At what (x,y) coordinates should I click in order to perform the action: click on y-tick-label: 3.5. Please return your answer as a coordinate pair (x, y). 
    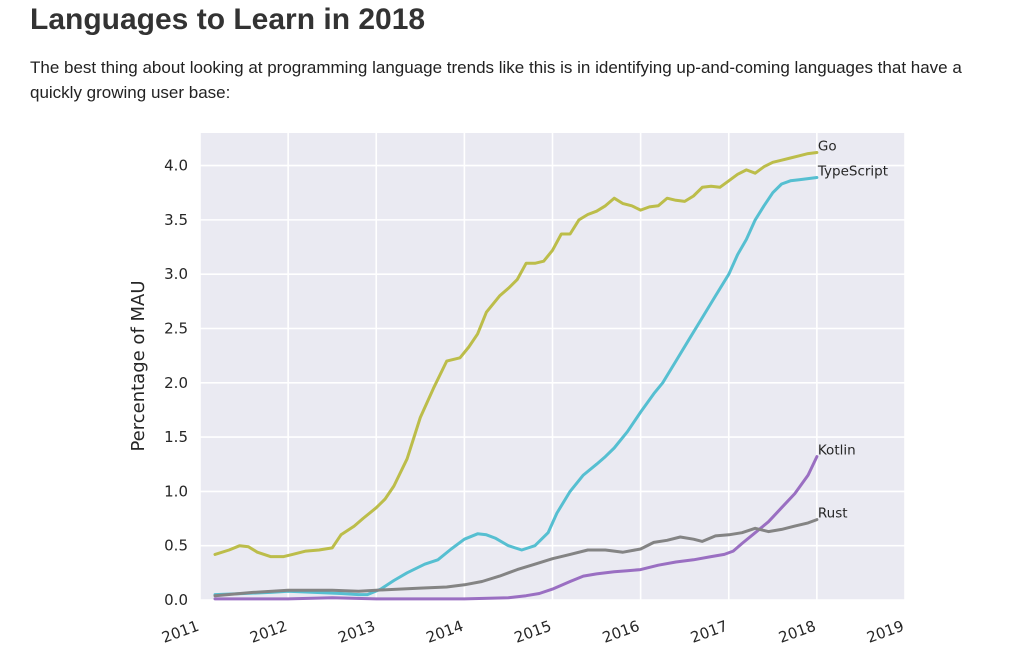
    Looking at the image, I should click on (176, 220).